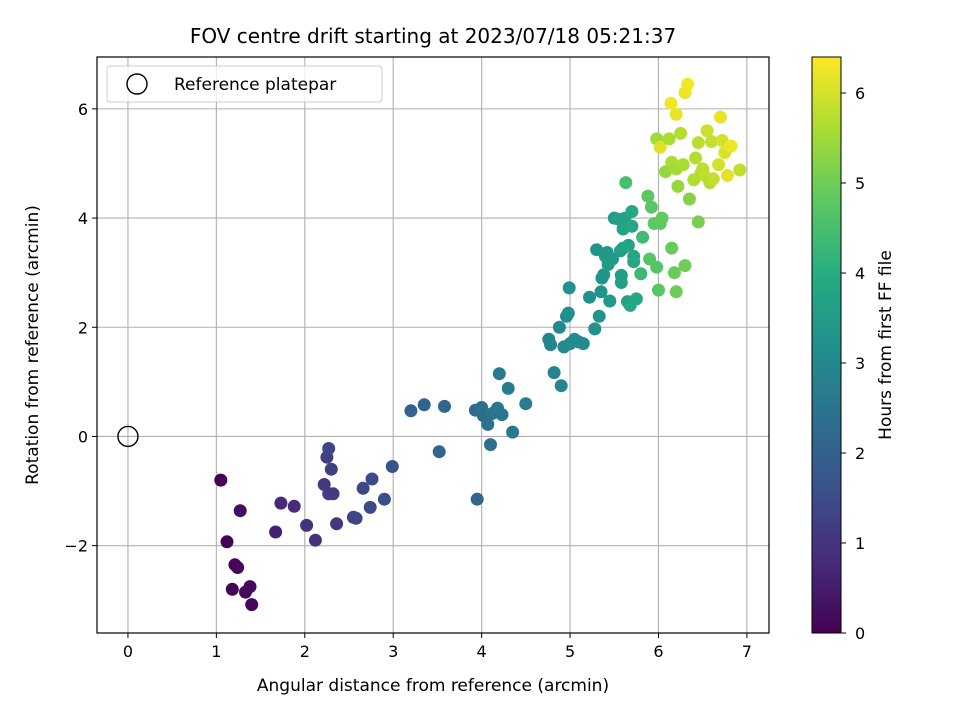  Describe the element at coordinates (393, 651) in the screenshot. I see `x-tick-label: 3` at that location.